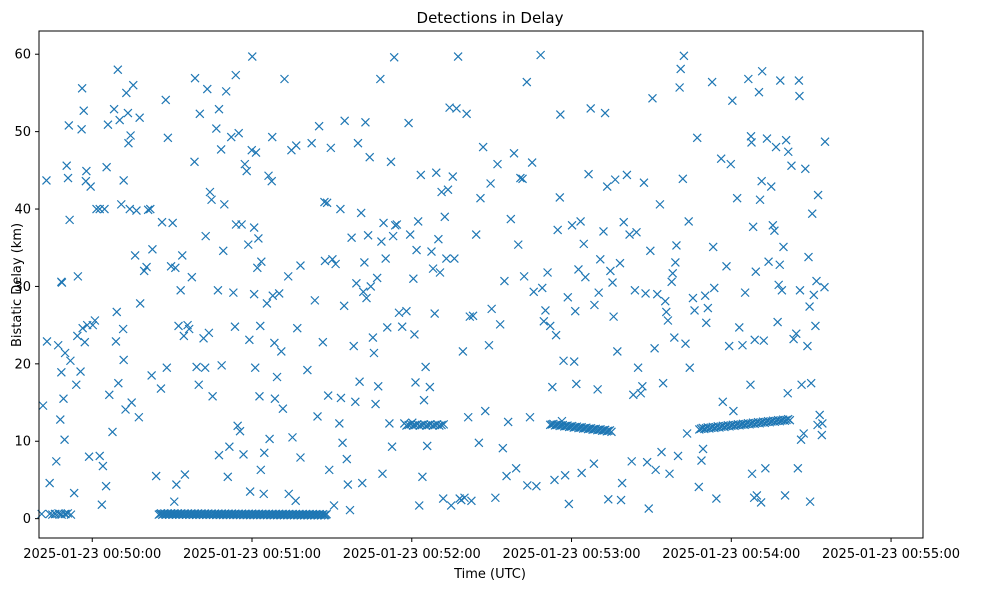 The height and width of the screenshot is (590, 988). Describe the element at coordinates (22, 364) in the screenshot. I see `y-tick-label: 20` at that location.